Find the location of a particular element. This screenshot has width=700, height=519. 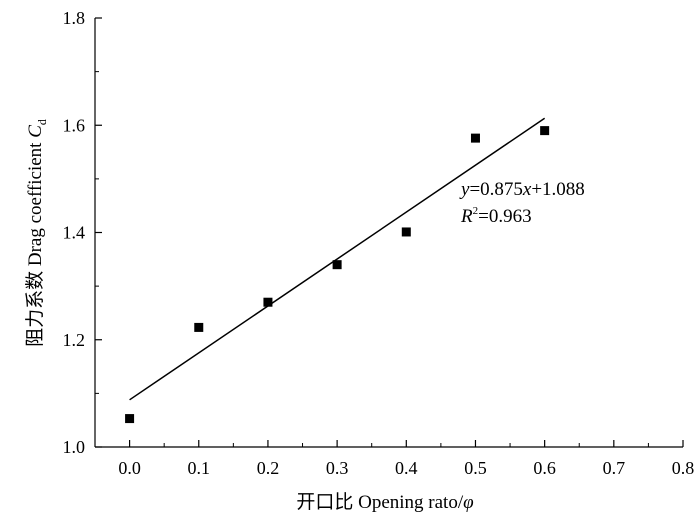

x-tick-label: 0.0 is located at coordinates (129, 468).